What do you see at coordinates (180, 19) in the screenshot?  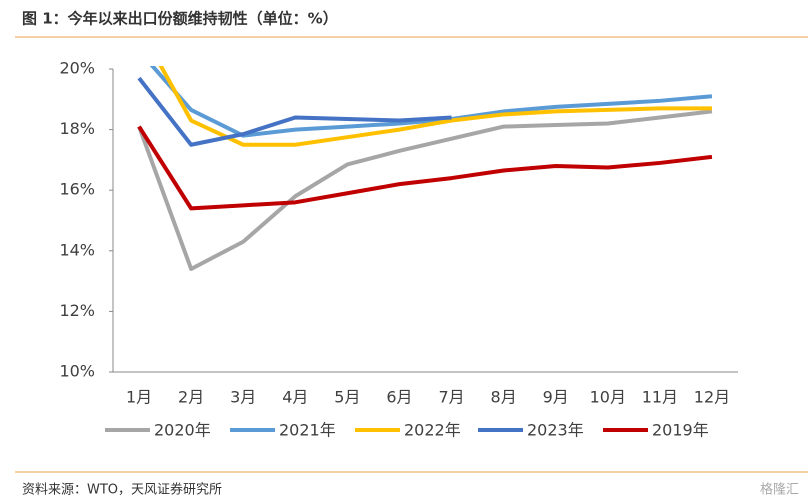 I see `chart-title: 图 1：今年以来出口份额维持韧性（单位：%）` at bounding box center [180, 19].